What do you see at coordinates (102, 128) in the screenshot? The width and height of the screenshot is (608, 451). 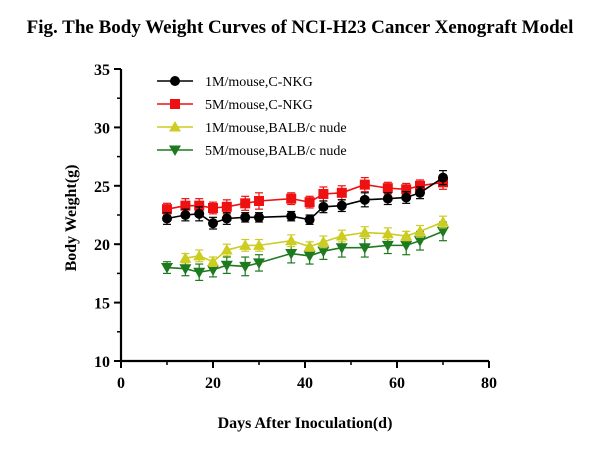 I see `y-tick-label: 30` at bounding box center [102, 128].